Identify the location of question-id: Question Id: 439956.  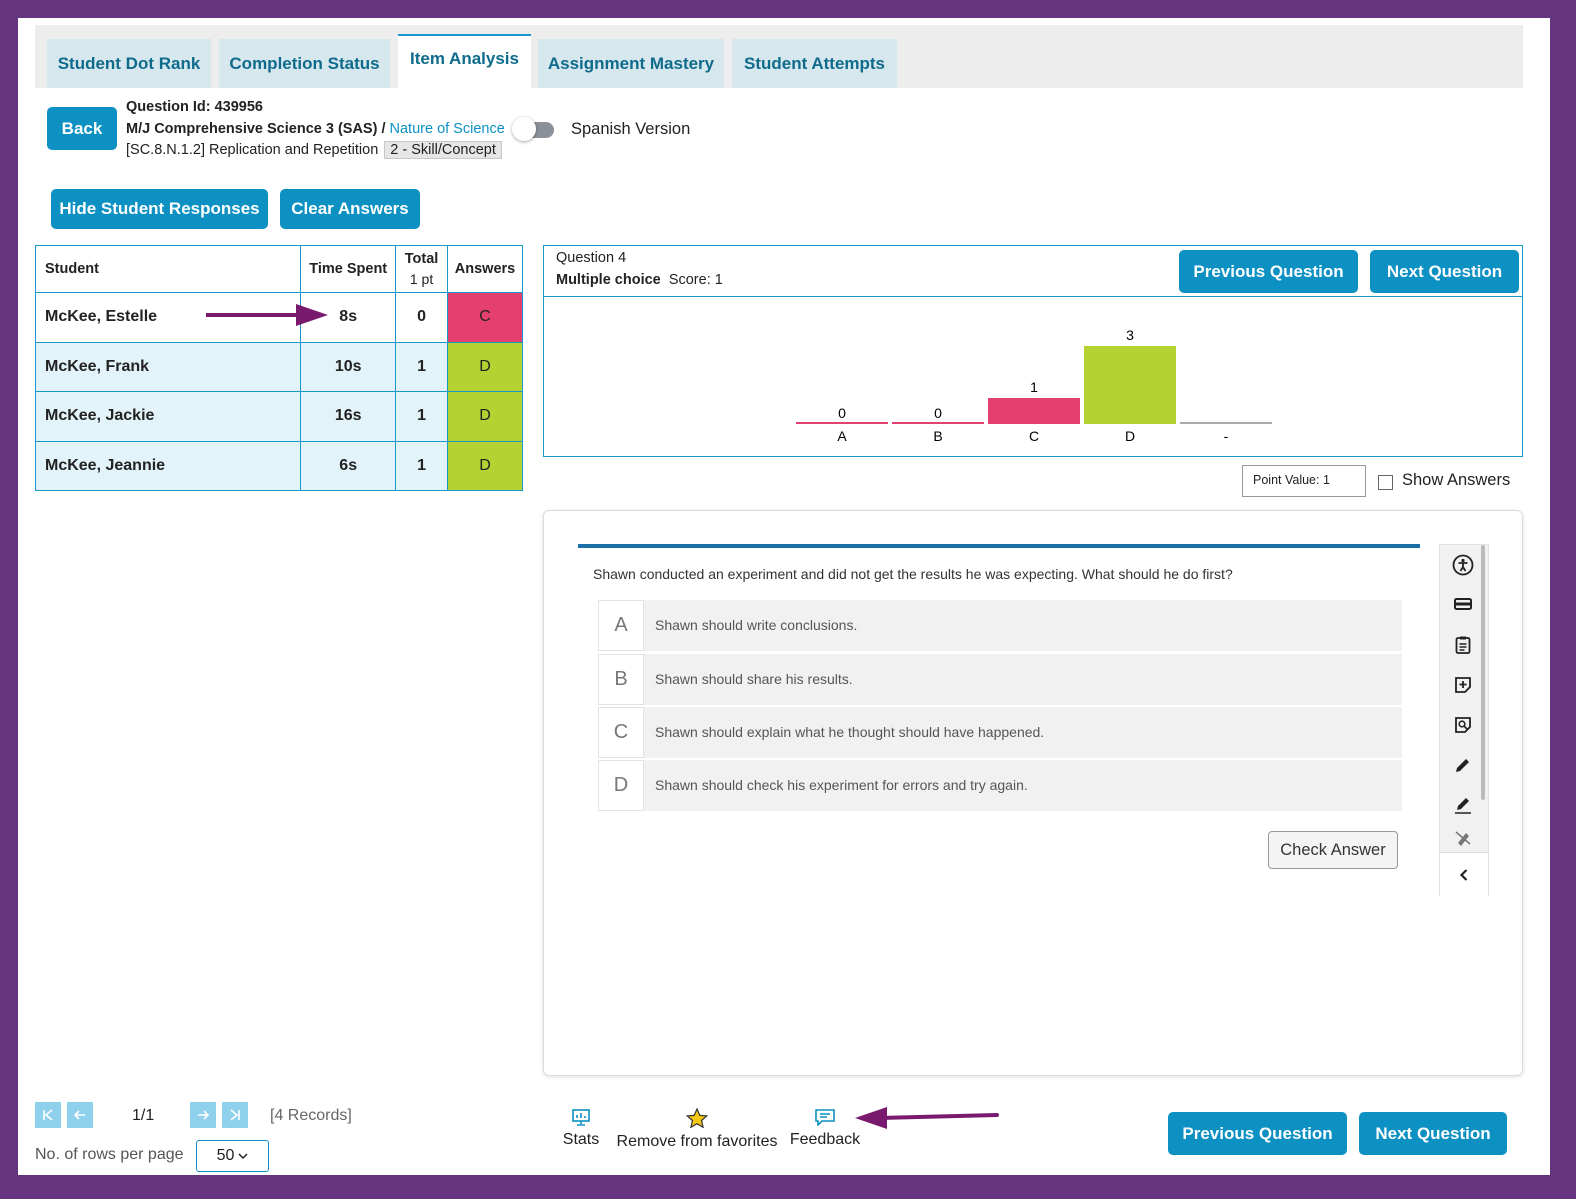
(194, 107).